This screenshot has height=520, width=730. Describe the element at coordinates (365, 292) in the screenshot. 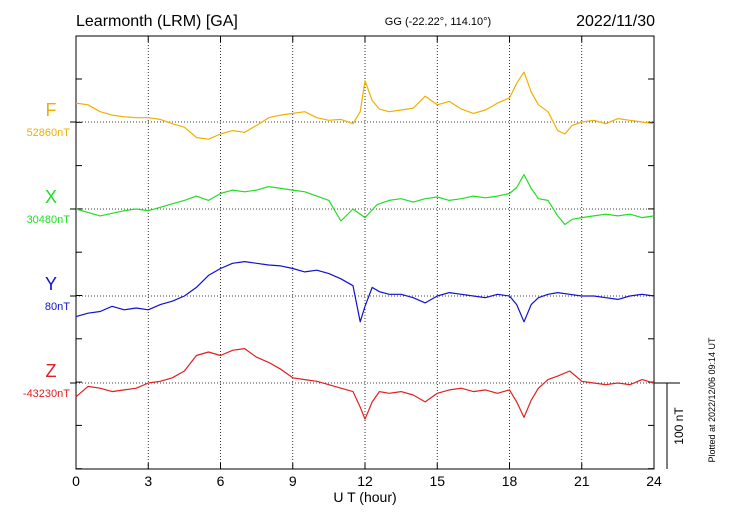

I see `series-line-y` at that location.